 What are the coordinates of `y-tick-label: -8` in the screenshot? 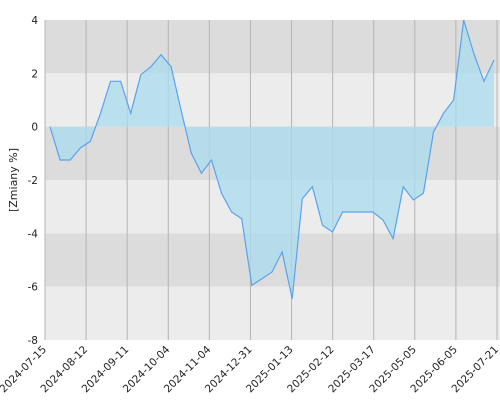 It's located at (33, 341).